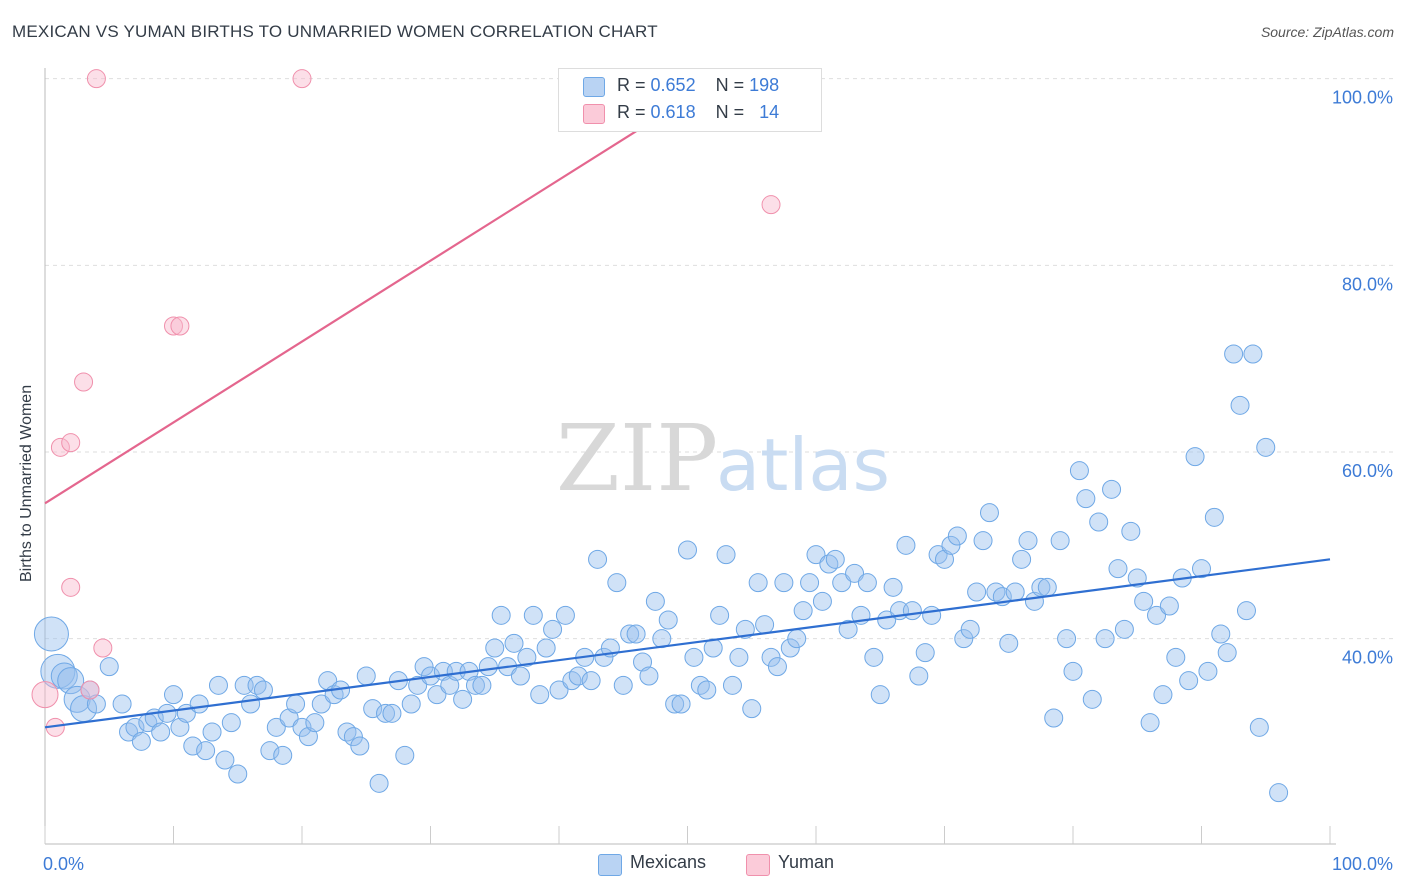  What do you see at coordinates (673, 85) in the screenshot?
I see `mexicans-r-value: 0.652` at bounding box center [673, 85].